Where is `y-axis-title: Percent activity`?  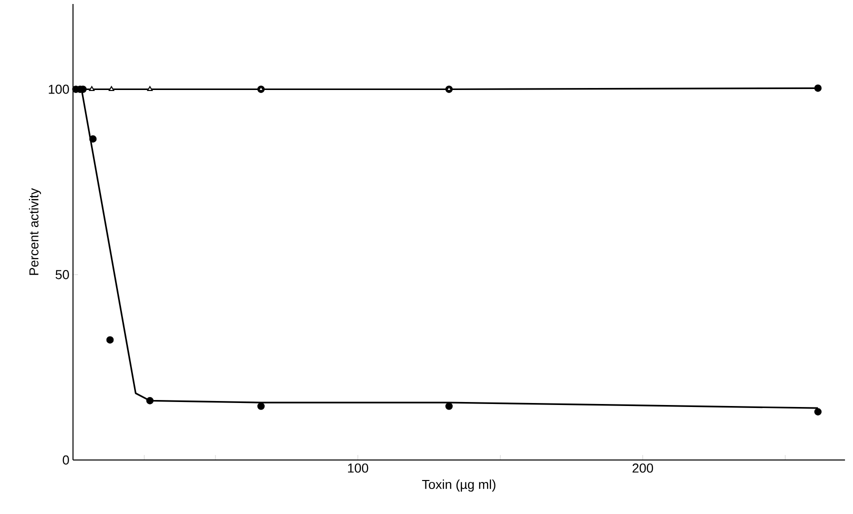 y-axis-title: Percent activity is located at coordinates (35, 231).